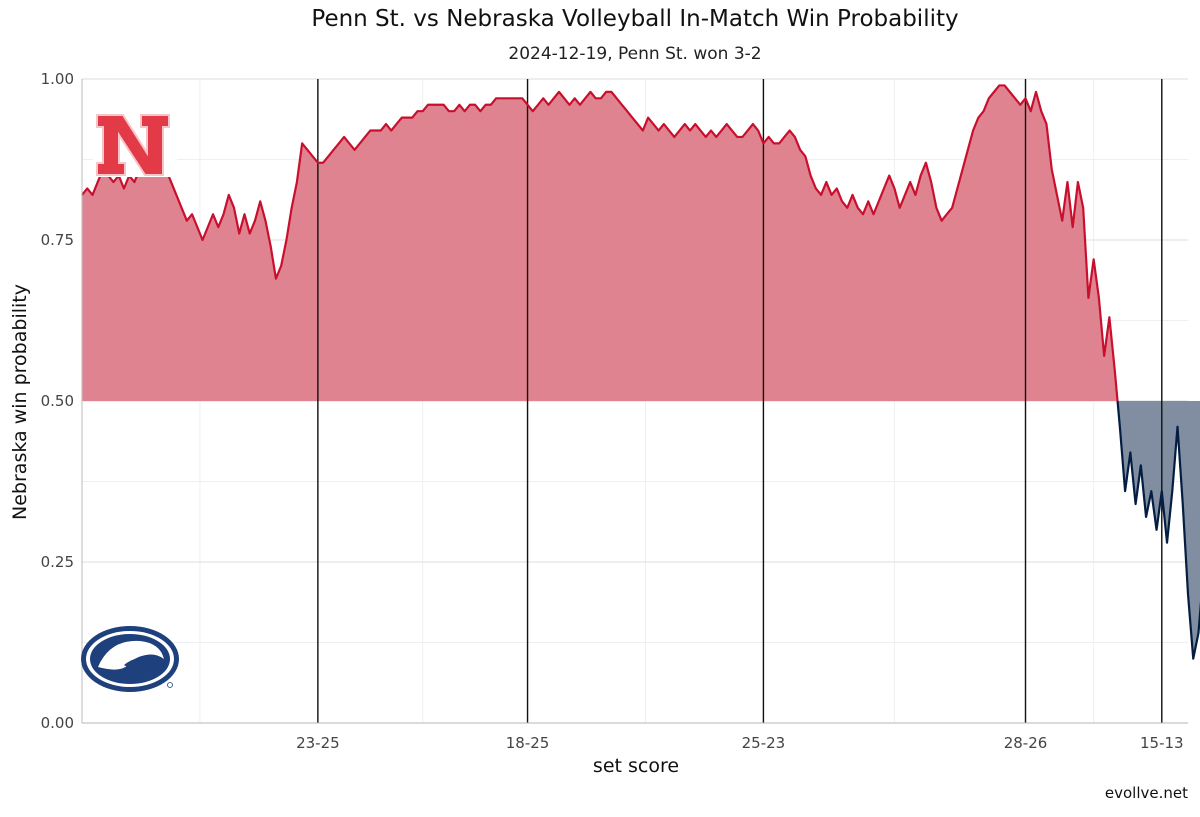  Describe the element at coordinates (57, 723) in the screenshot. I see `y-tick-label: 0.00` at that location.